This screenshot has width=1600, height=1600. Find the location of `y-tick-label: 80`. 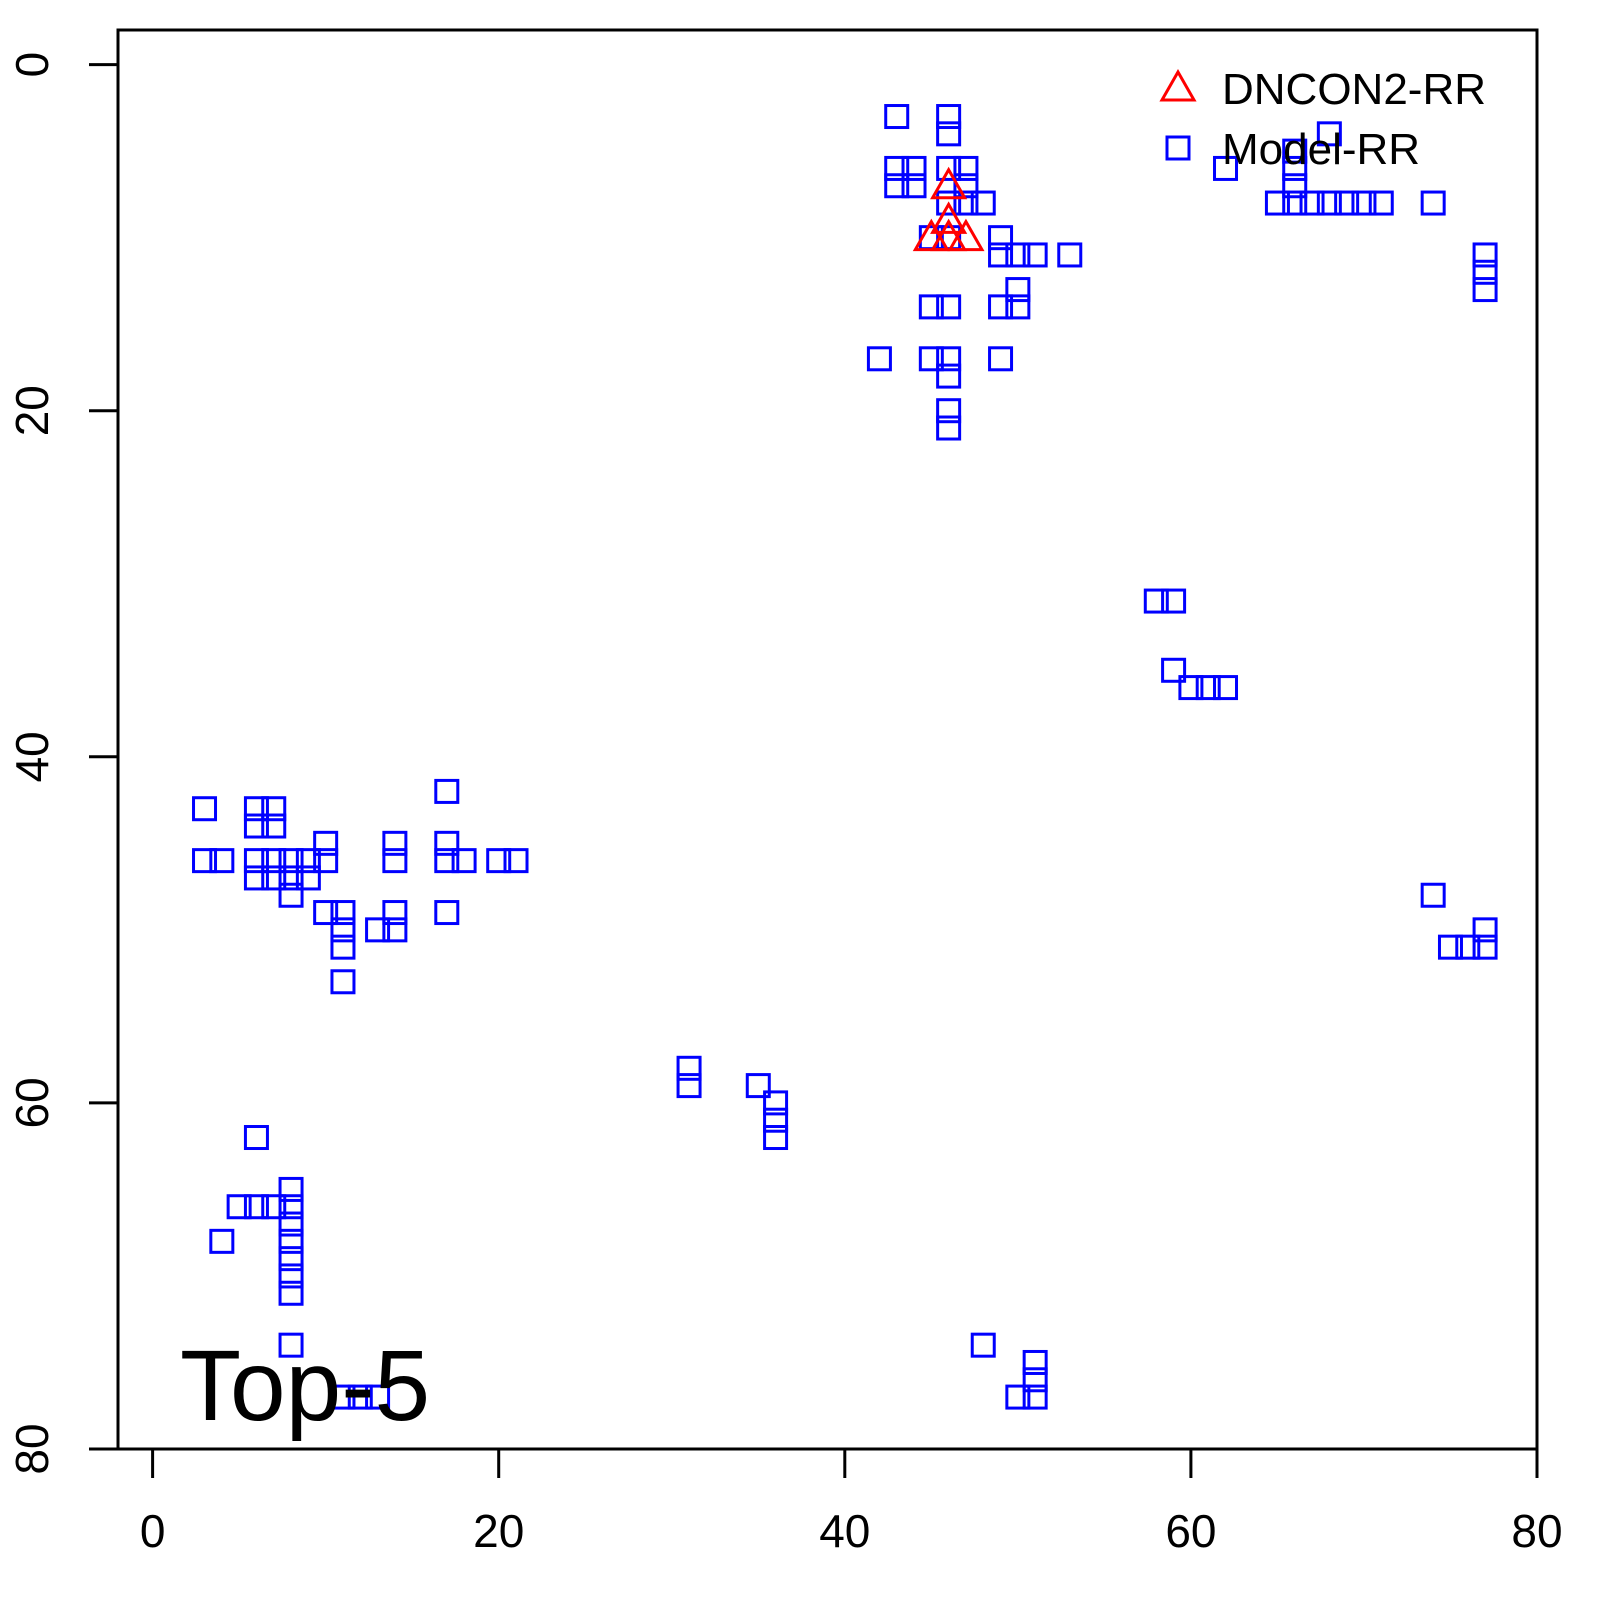

y-tick-label: 80 is located at coordinates (32, 1448).